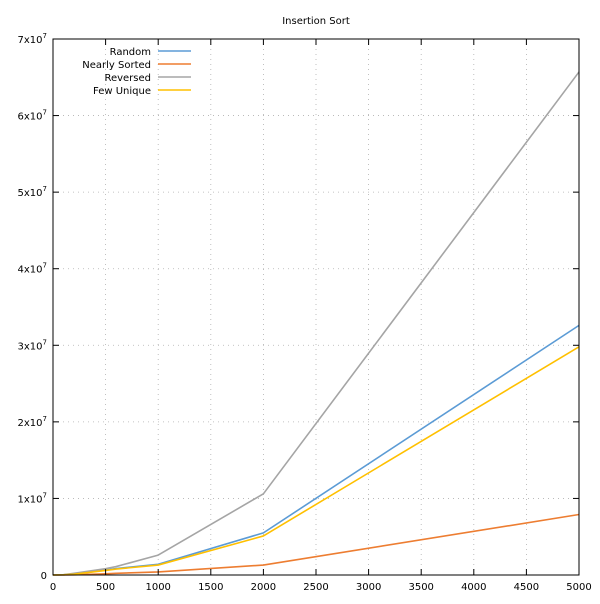 This screenshot has height=604, width=600. I want to click on y-tick-label: 6x10⁷, so click(32, 116).